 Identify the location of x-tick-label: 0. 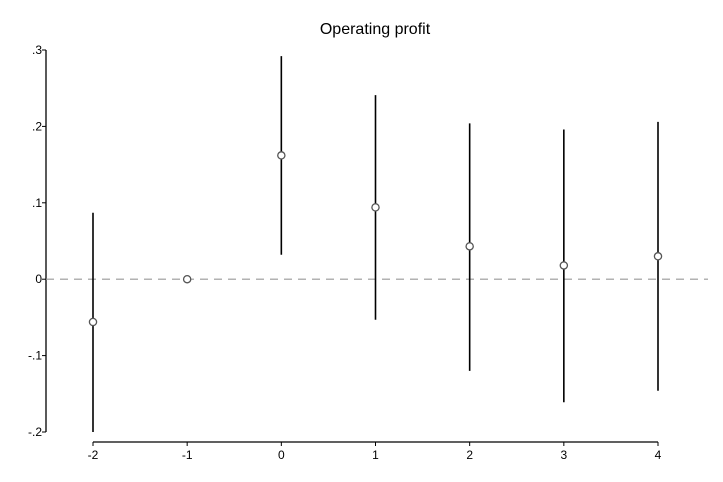
(281, 455).